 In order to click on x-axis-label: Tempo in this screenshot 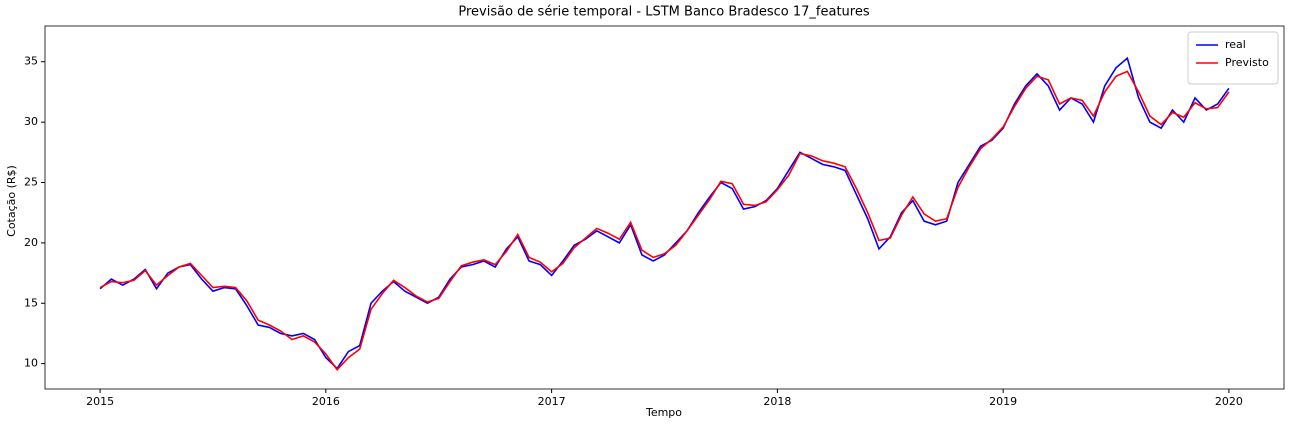, I will do `click(663, 412)`.